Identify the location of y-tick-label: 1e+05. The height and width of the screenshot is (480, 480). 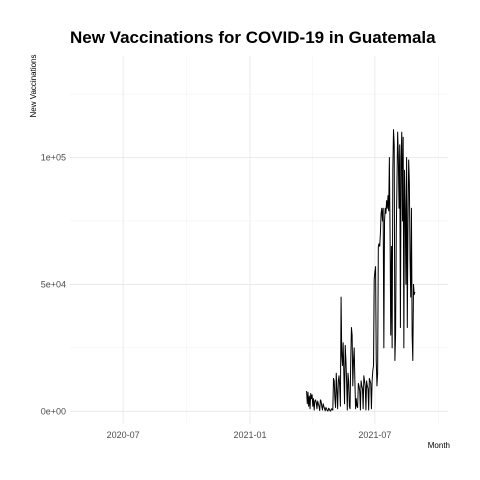
(53, 158).